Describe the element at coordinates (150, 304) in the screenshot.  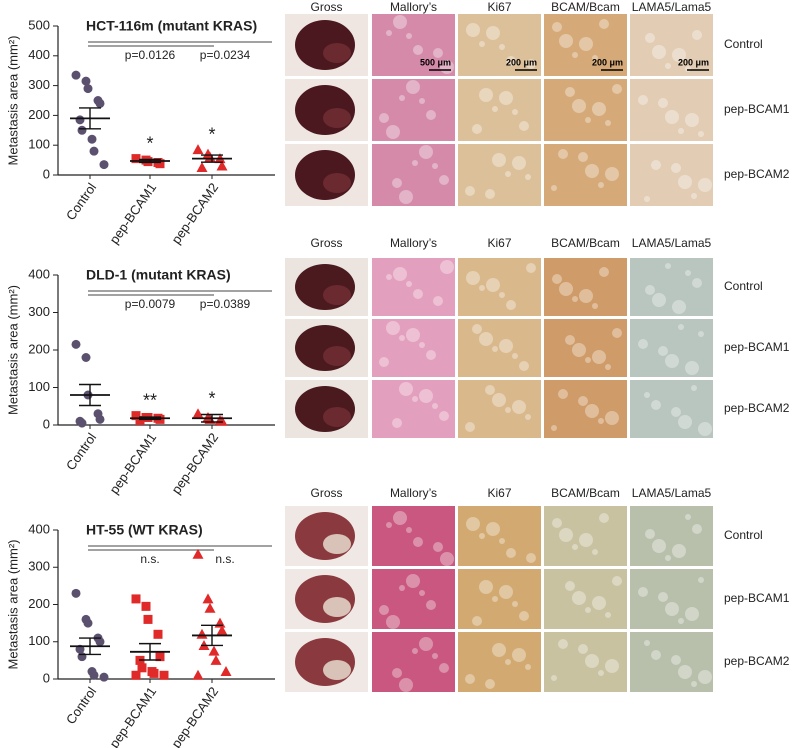
I see `comparison-label: p=0.0079` at that location.